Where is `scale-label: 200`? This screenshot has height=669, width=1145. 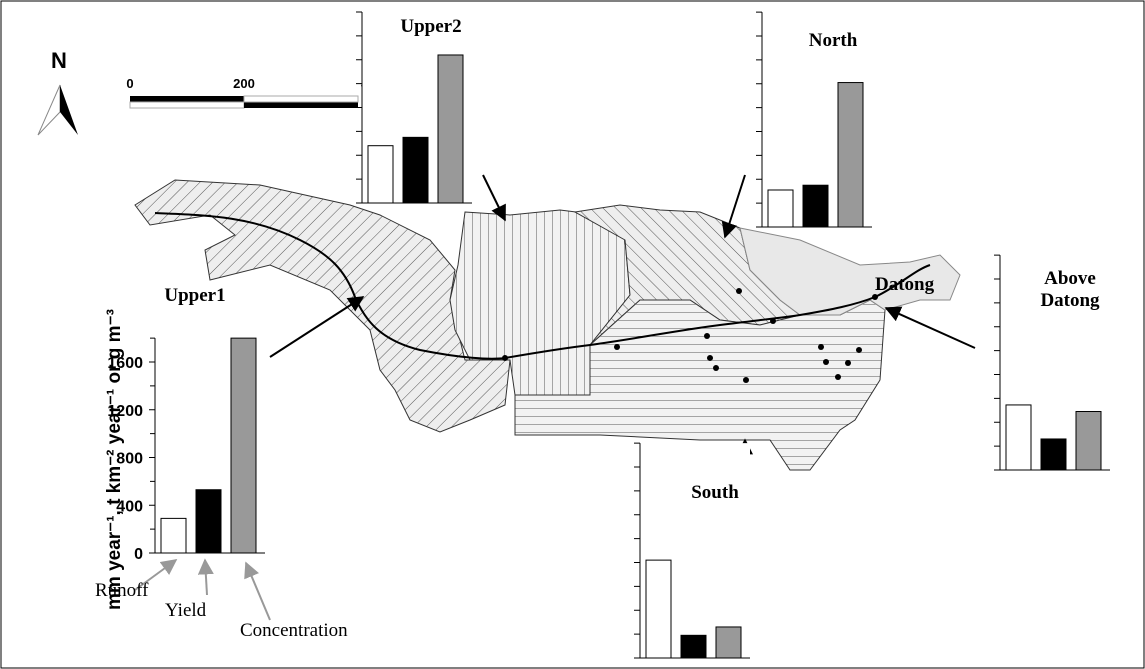 scale-label: 200 is located at coordinates (244, 83).